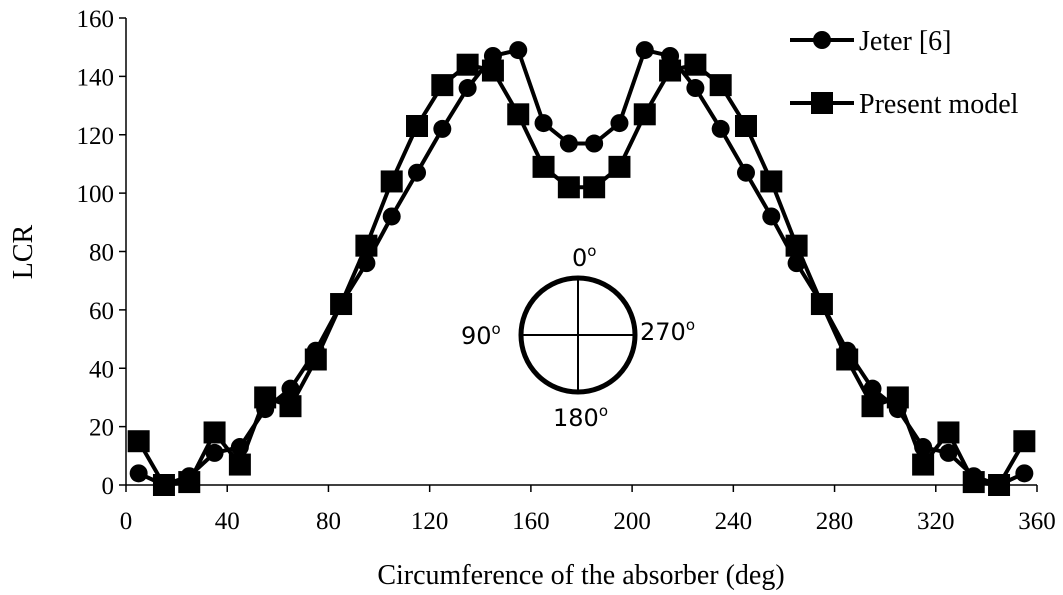 The height and width of the screenshot is (595, 1063). Describe the element at coordinates (227, 521) in the screenshot. I see `x-tick-label: 40` at that location.